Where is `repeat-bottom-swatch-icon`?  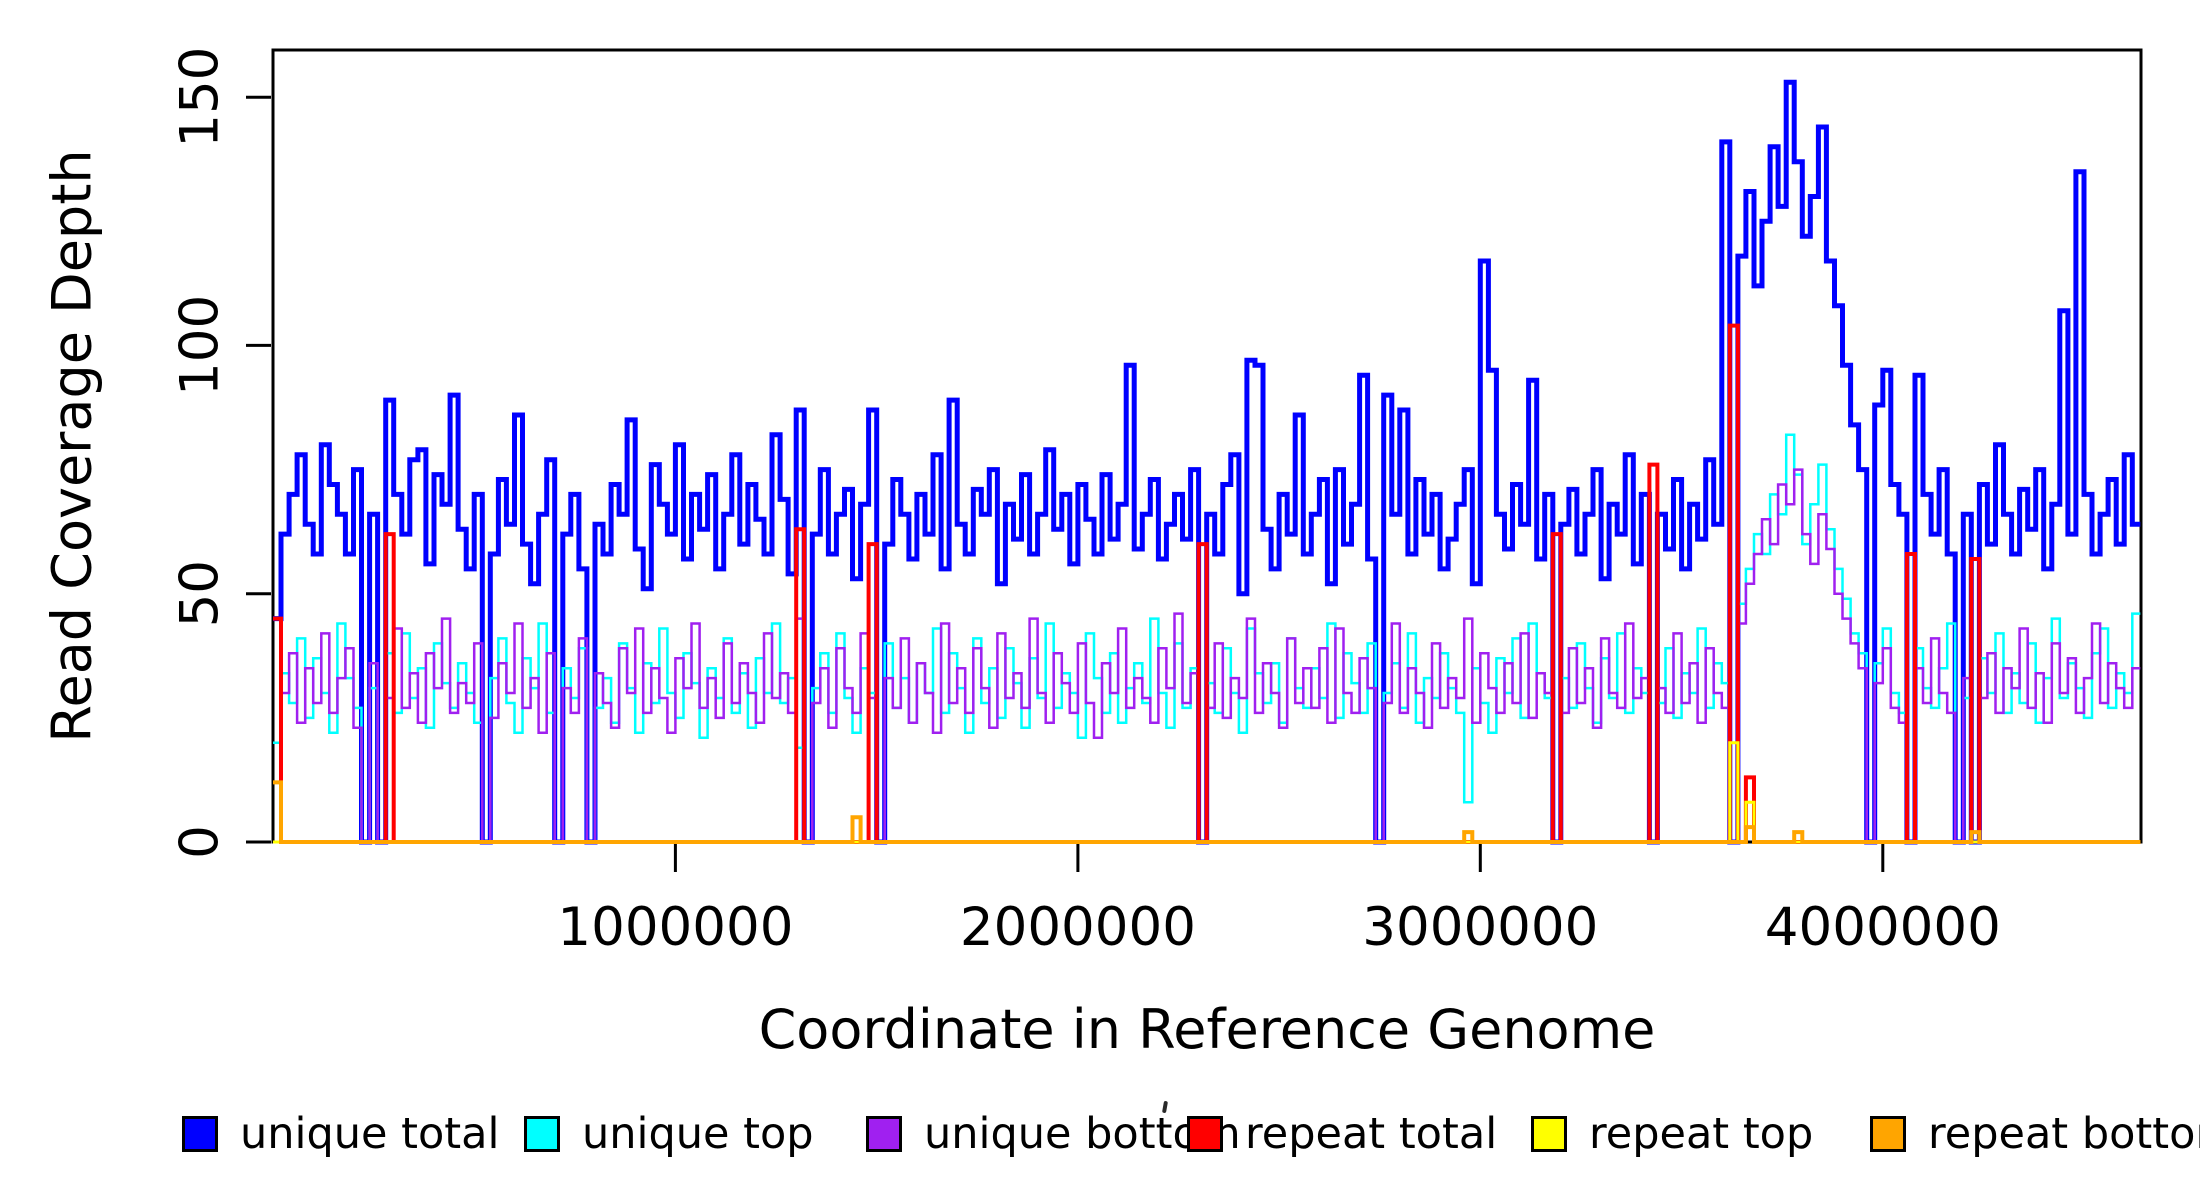
repeat-bottom-swatch-icon is located at coordinates (1888, 1134).